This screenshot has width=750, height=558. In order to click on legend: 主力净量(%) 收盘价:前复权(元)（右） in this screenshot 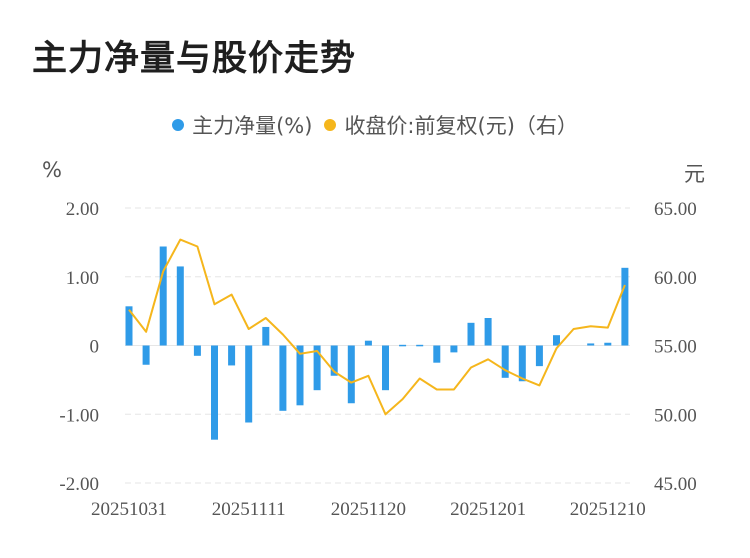, I will do `click(375, 125)`.